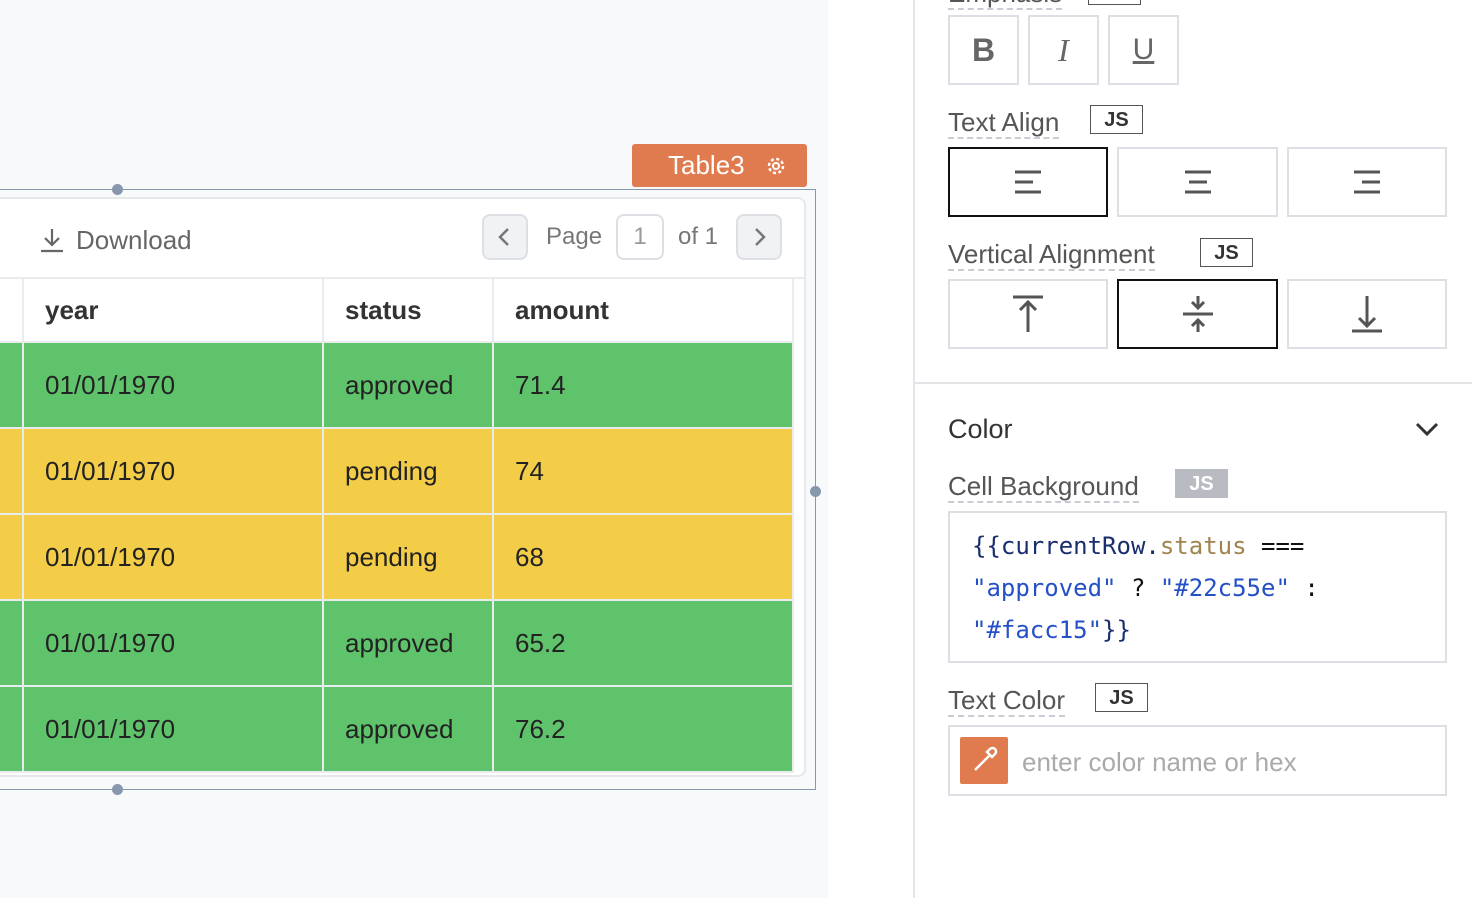 The image size is (1472, 898). I want to click on chevron-left, so click(503, 237).